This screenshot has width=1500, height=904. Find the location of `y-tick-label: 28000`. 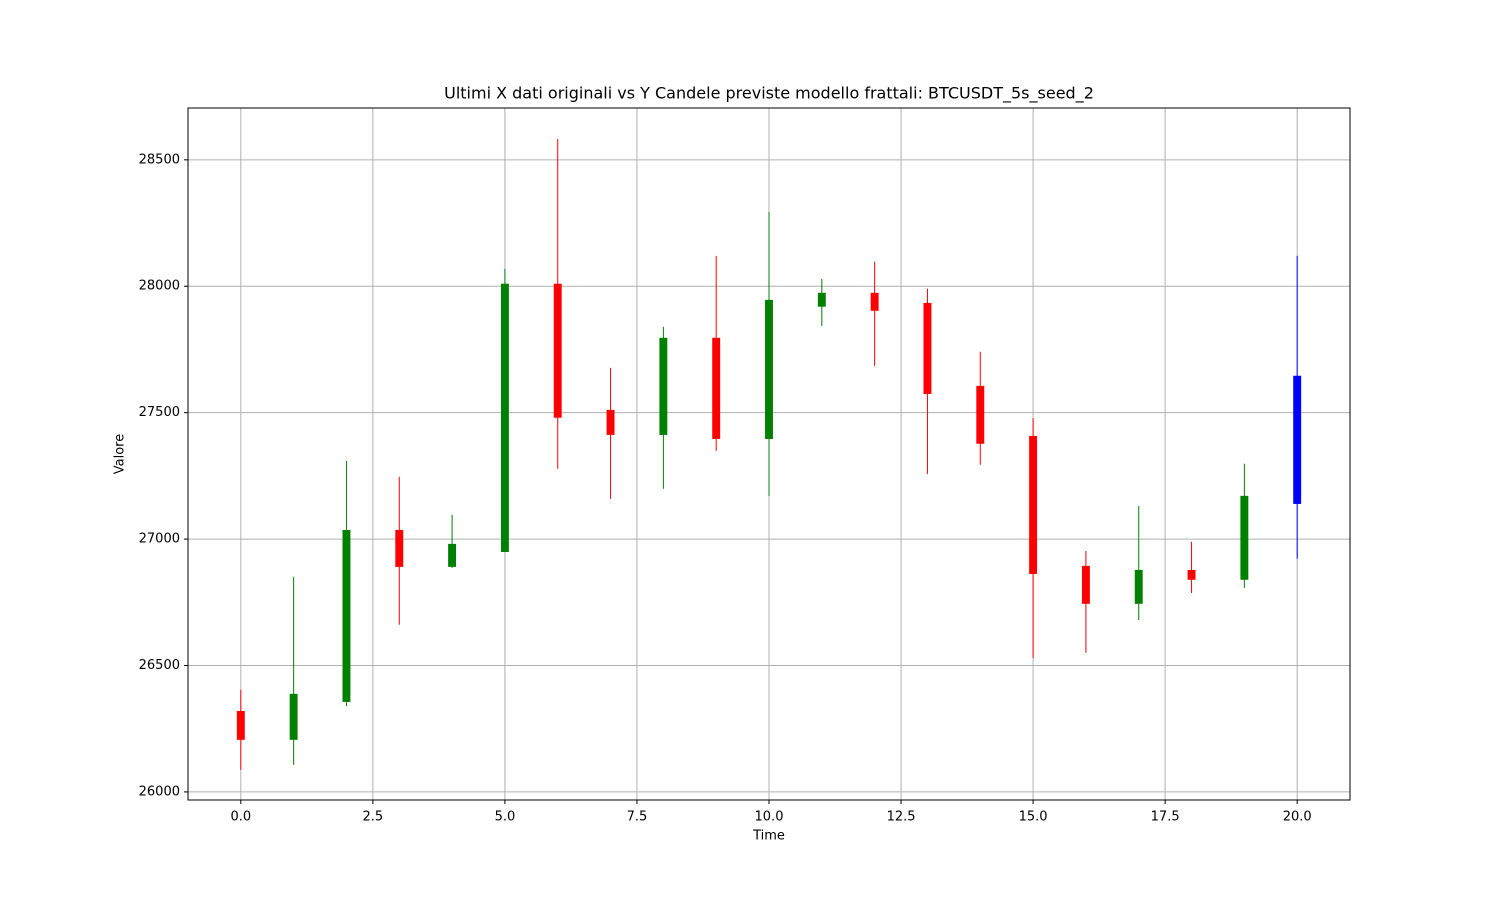

y-tick-label: 28000 is located at coordinates (159, 286).